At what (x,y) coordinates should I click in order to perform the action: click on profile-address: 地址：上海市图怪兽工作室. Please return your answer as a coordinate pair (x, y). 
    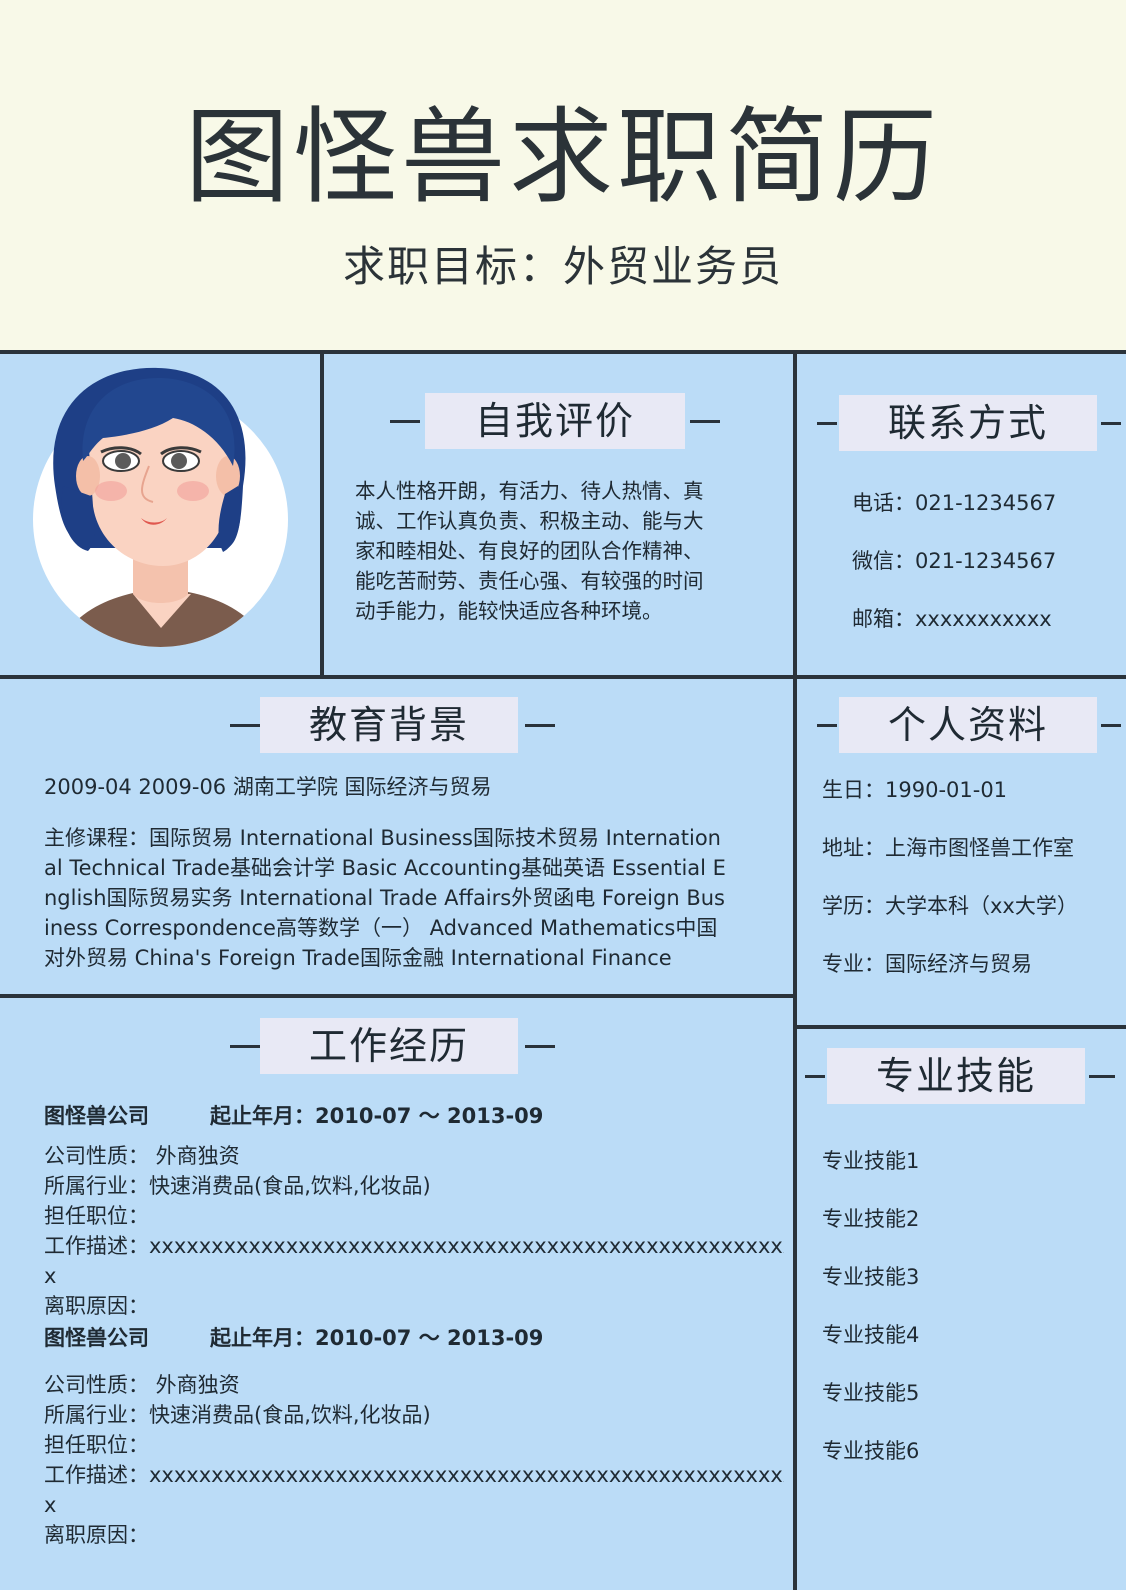
    Looking at the image, I should click on (948, 848).